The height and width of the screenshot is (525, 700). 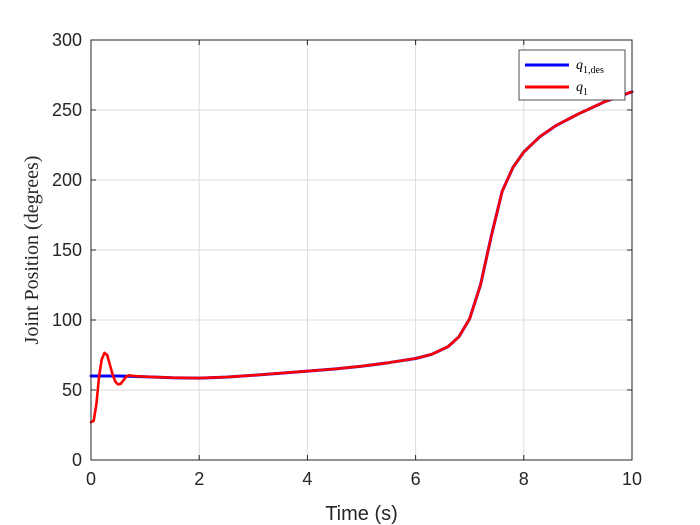 What do you see at coordinates (77, 460) in the screenshot?
I see `y-tick-label: 0` at bounding box center [77, 460].